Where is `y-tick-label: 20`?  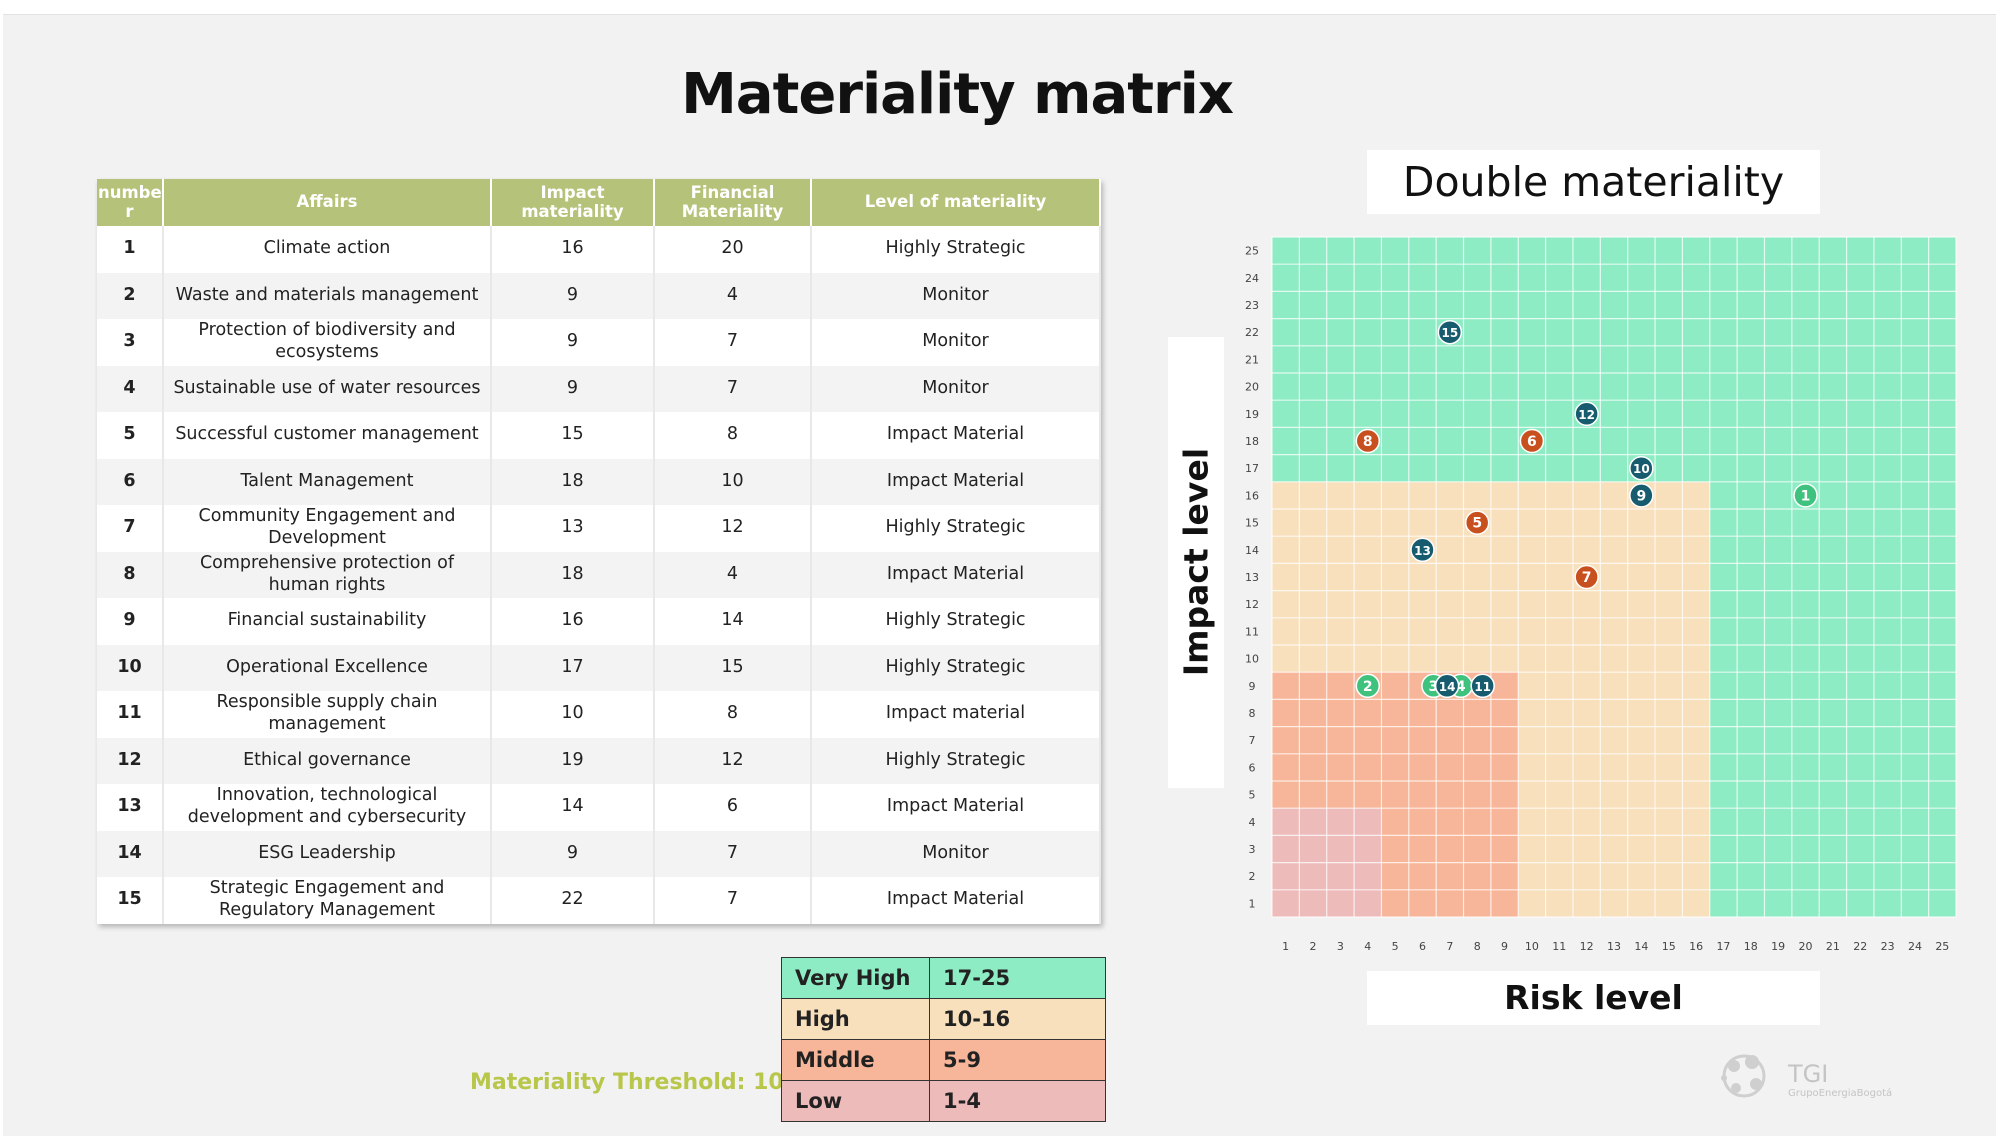 y-tick-label: 20 is located at coordinates (1252, 387).